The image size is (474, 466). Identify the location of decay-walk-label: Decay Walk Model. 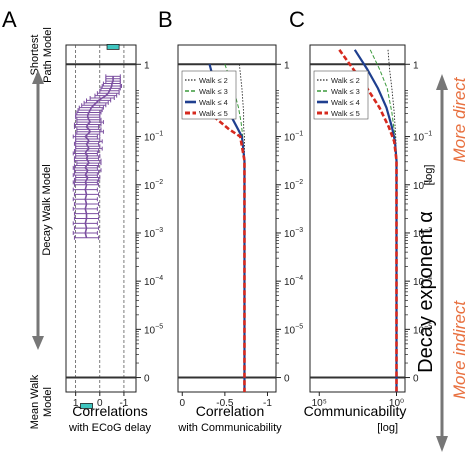
(47, 209).